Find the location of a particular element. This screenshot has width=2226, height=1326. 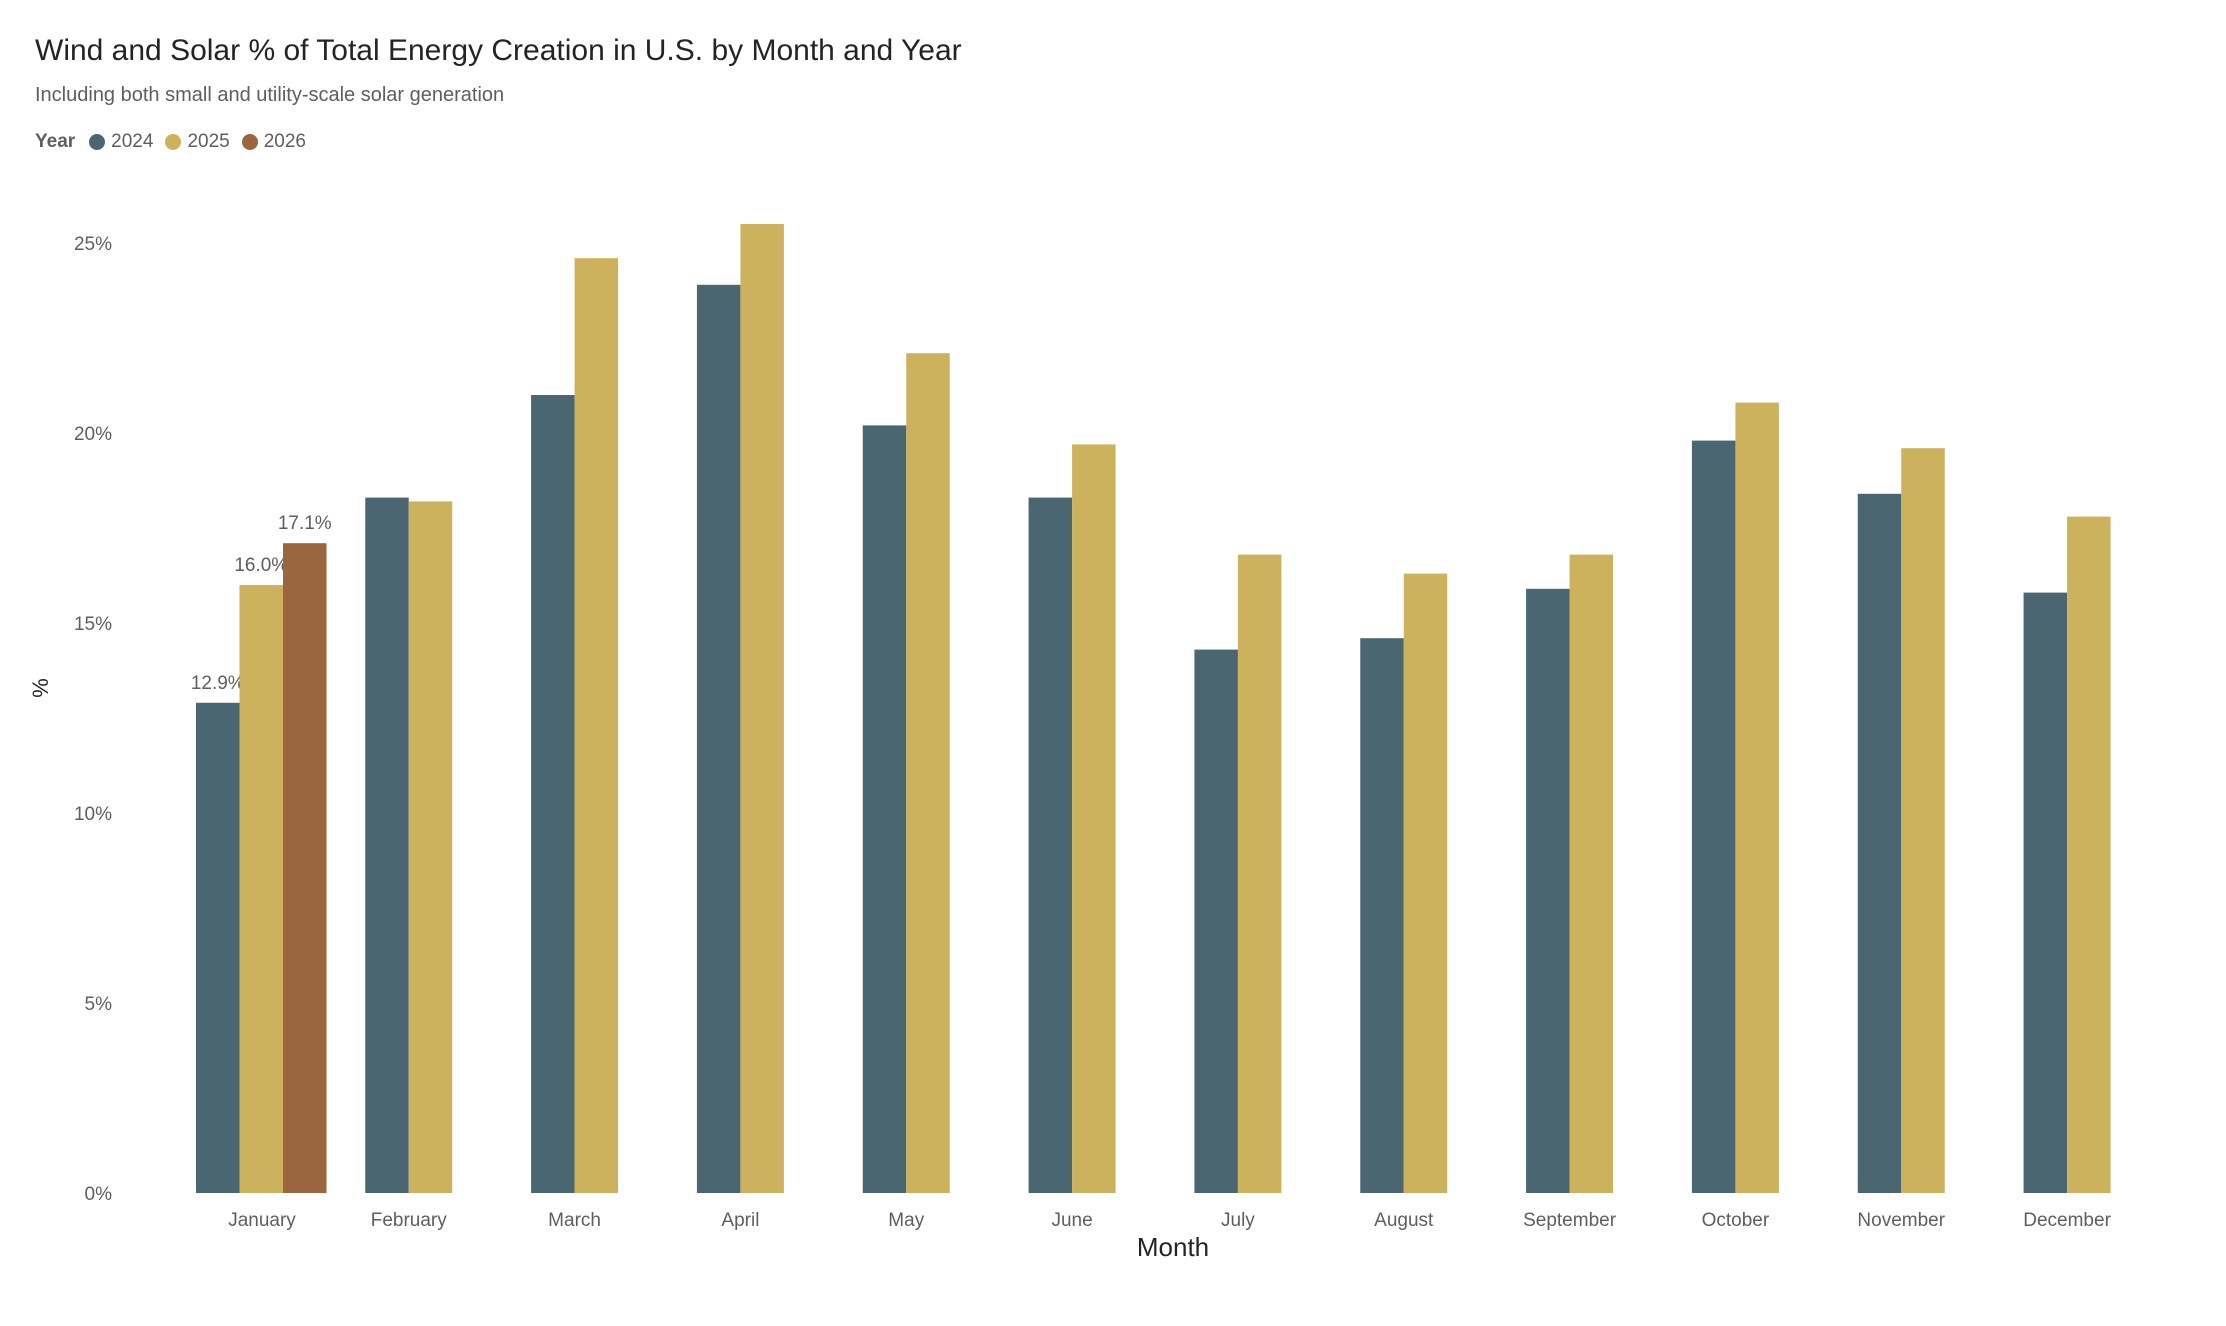

legend-item-2024: 2024 is located at coordinates (121, 142).